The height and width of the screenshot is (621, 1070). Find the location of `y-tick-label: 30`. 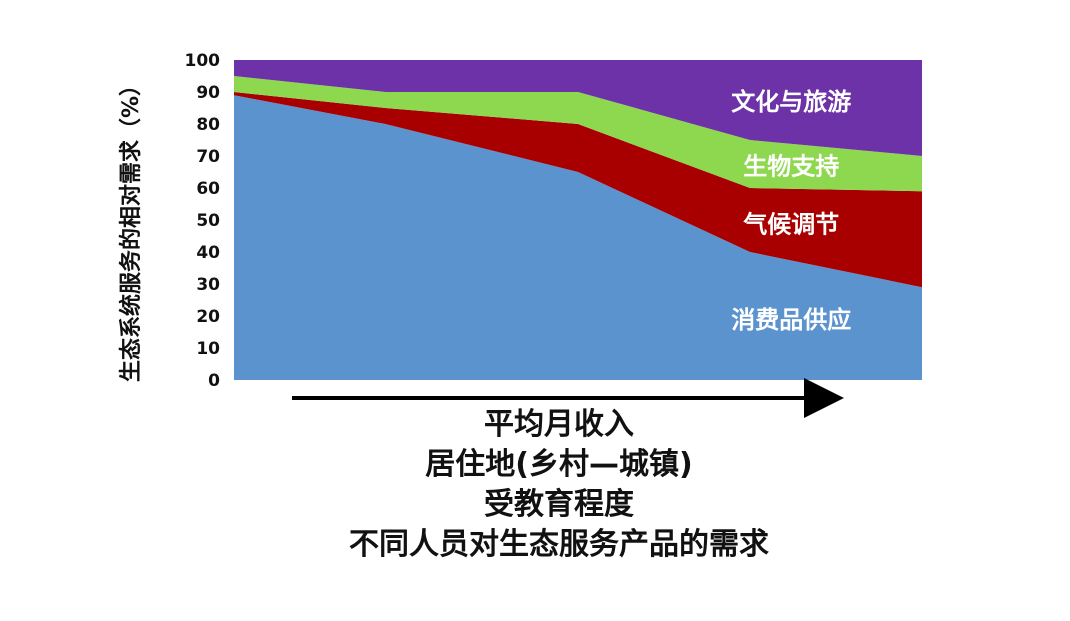

y-tick-label: 30 is located at coordinates (208, 285).